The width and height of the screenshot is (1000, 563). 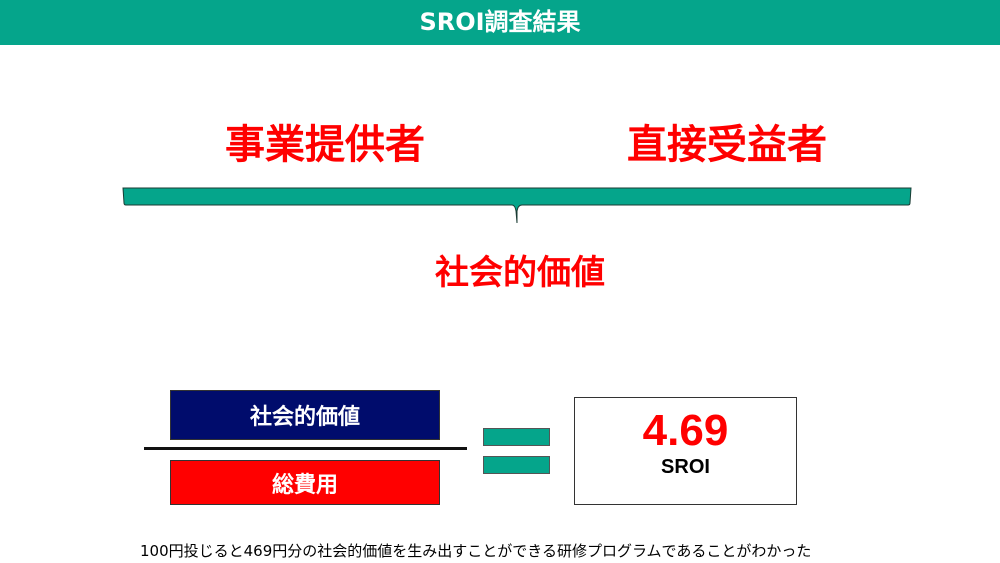 I want to click on equals-bar-bottom, so click(x=516, y=465).